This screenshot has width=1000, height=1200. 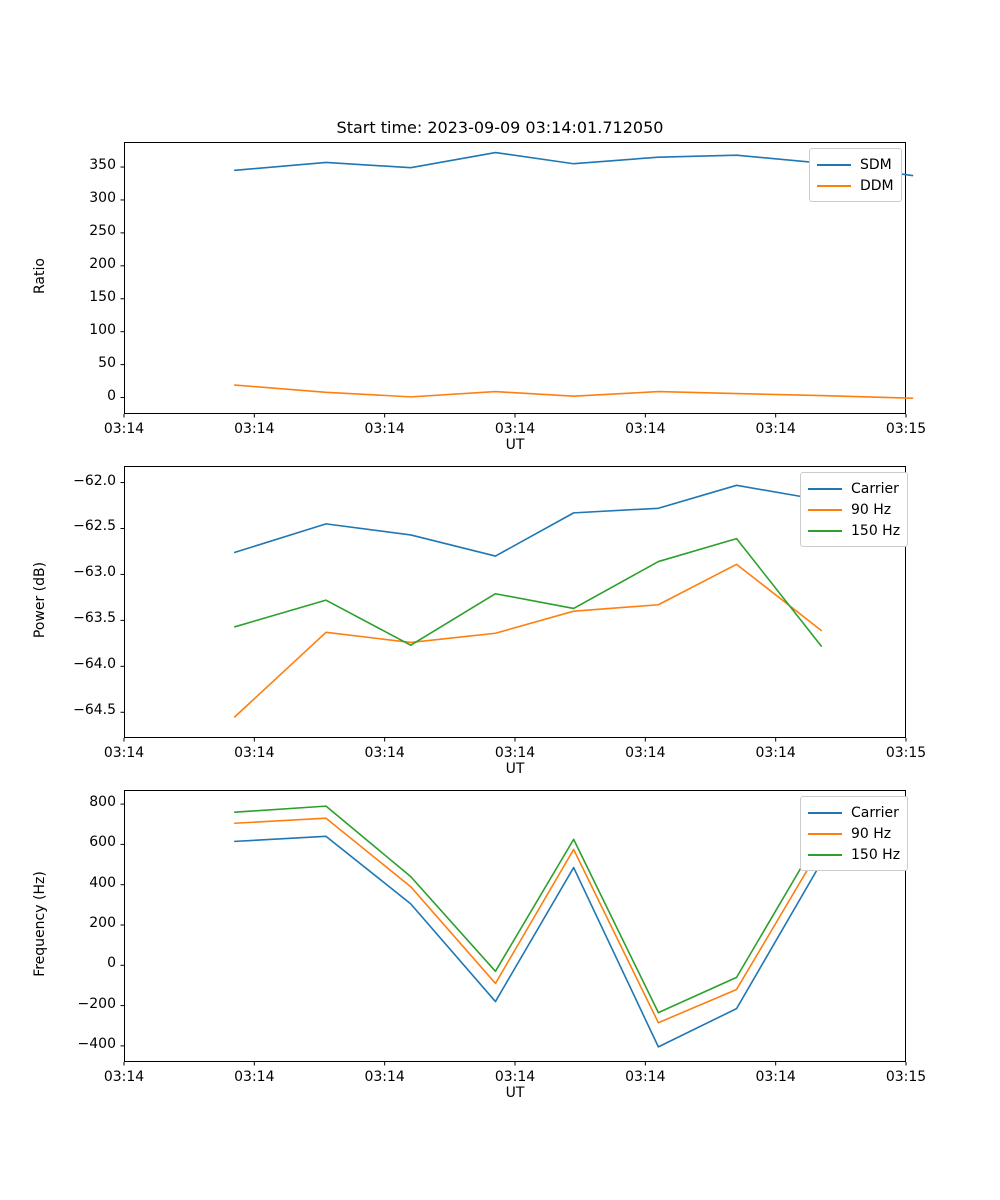 I want to click on legend-label: DDM, so click(x=877, y=185).